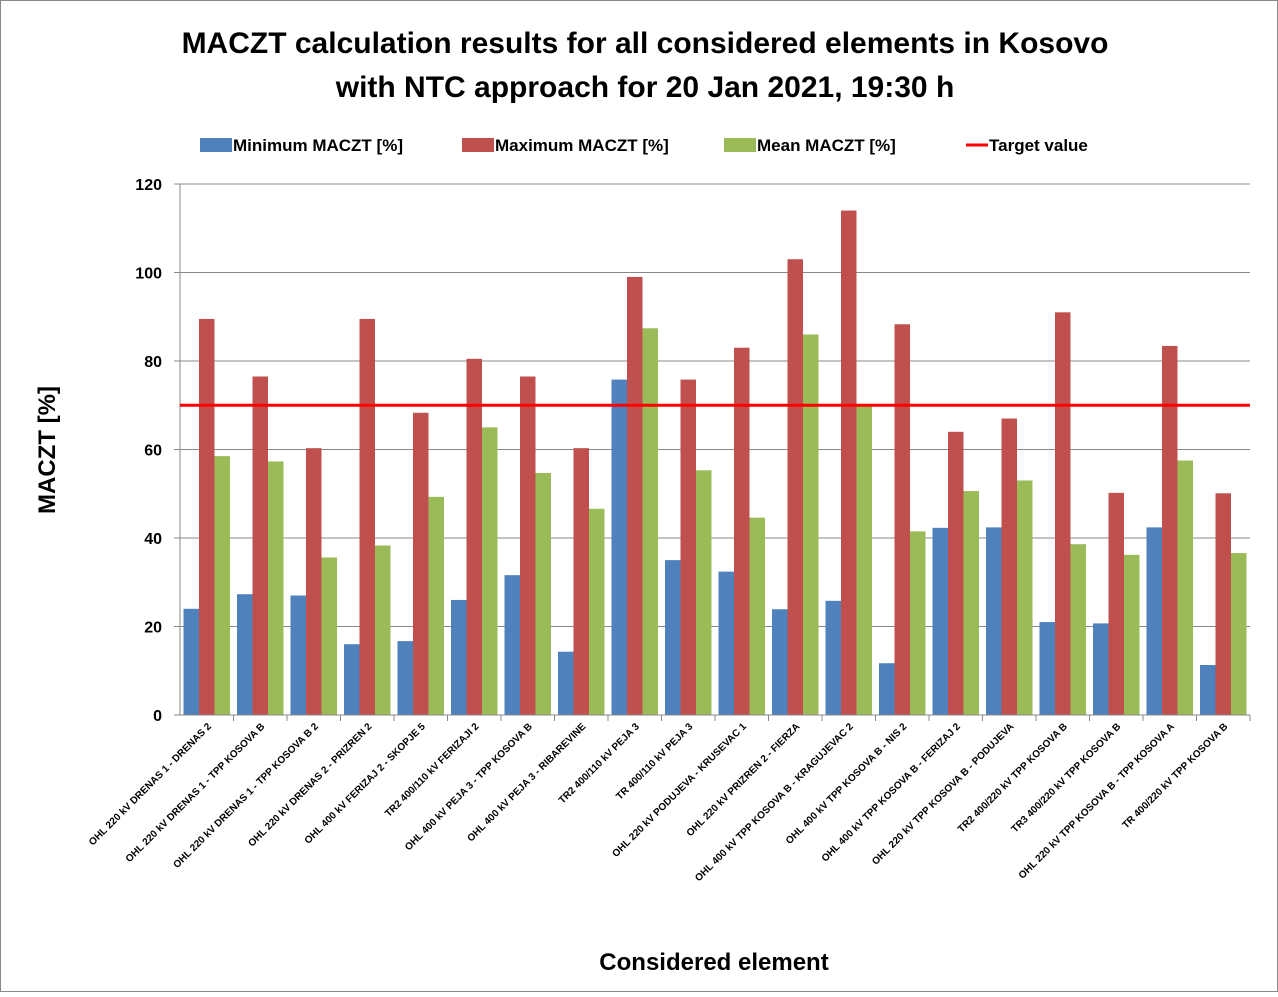 This screenshot has width=1278, height=997. What do you see at coordinates (1038, 145) in the screenshot?
I see `legend-label: Target value` at bounding box center [1038, 145].